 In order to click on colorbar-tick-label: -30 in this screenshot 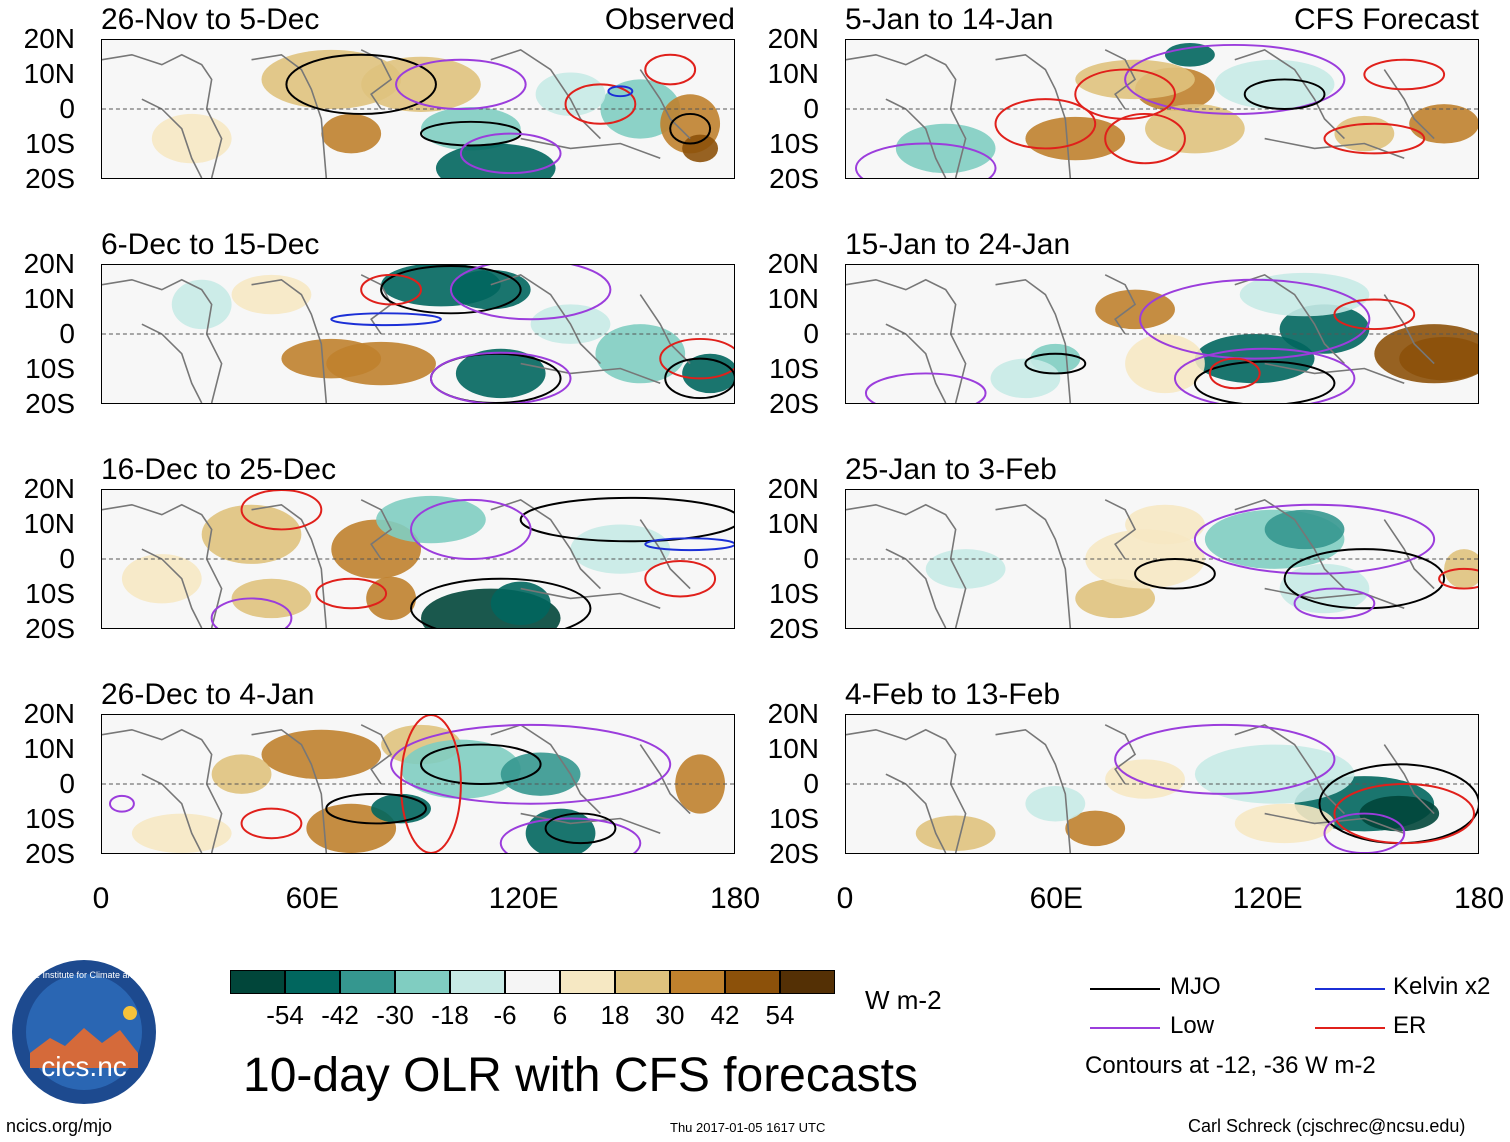, I will do `click(395, 1015)`.